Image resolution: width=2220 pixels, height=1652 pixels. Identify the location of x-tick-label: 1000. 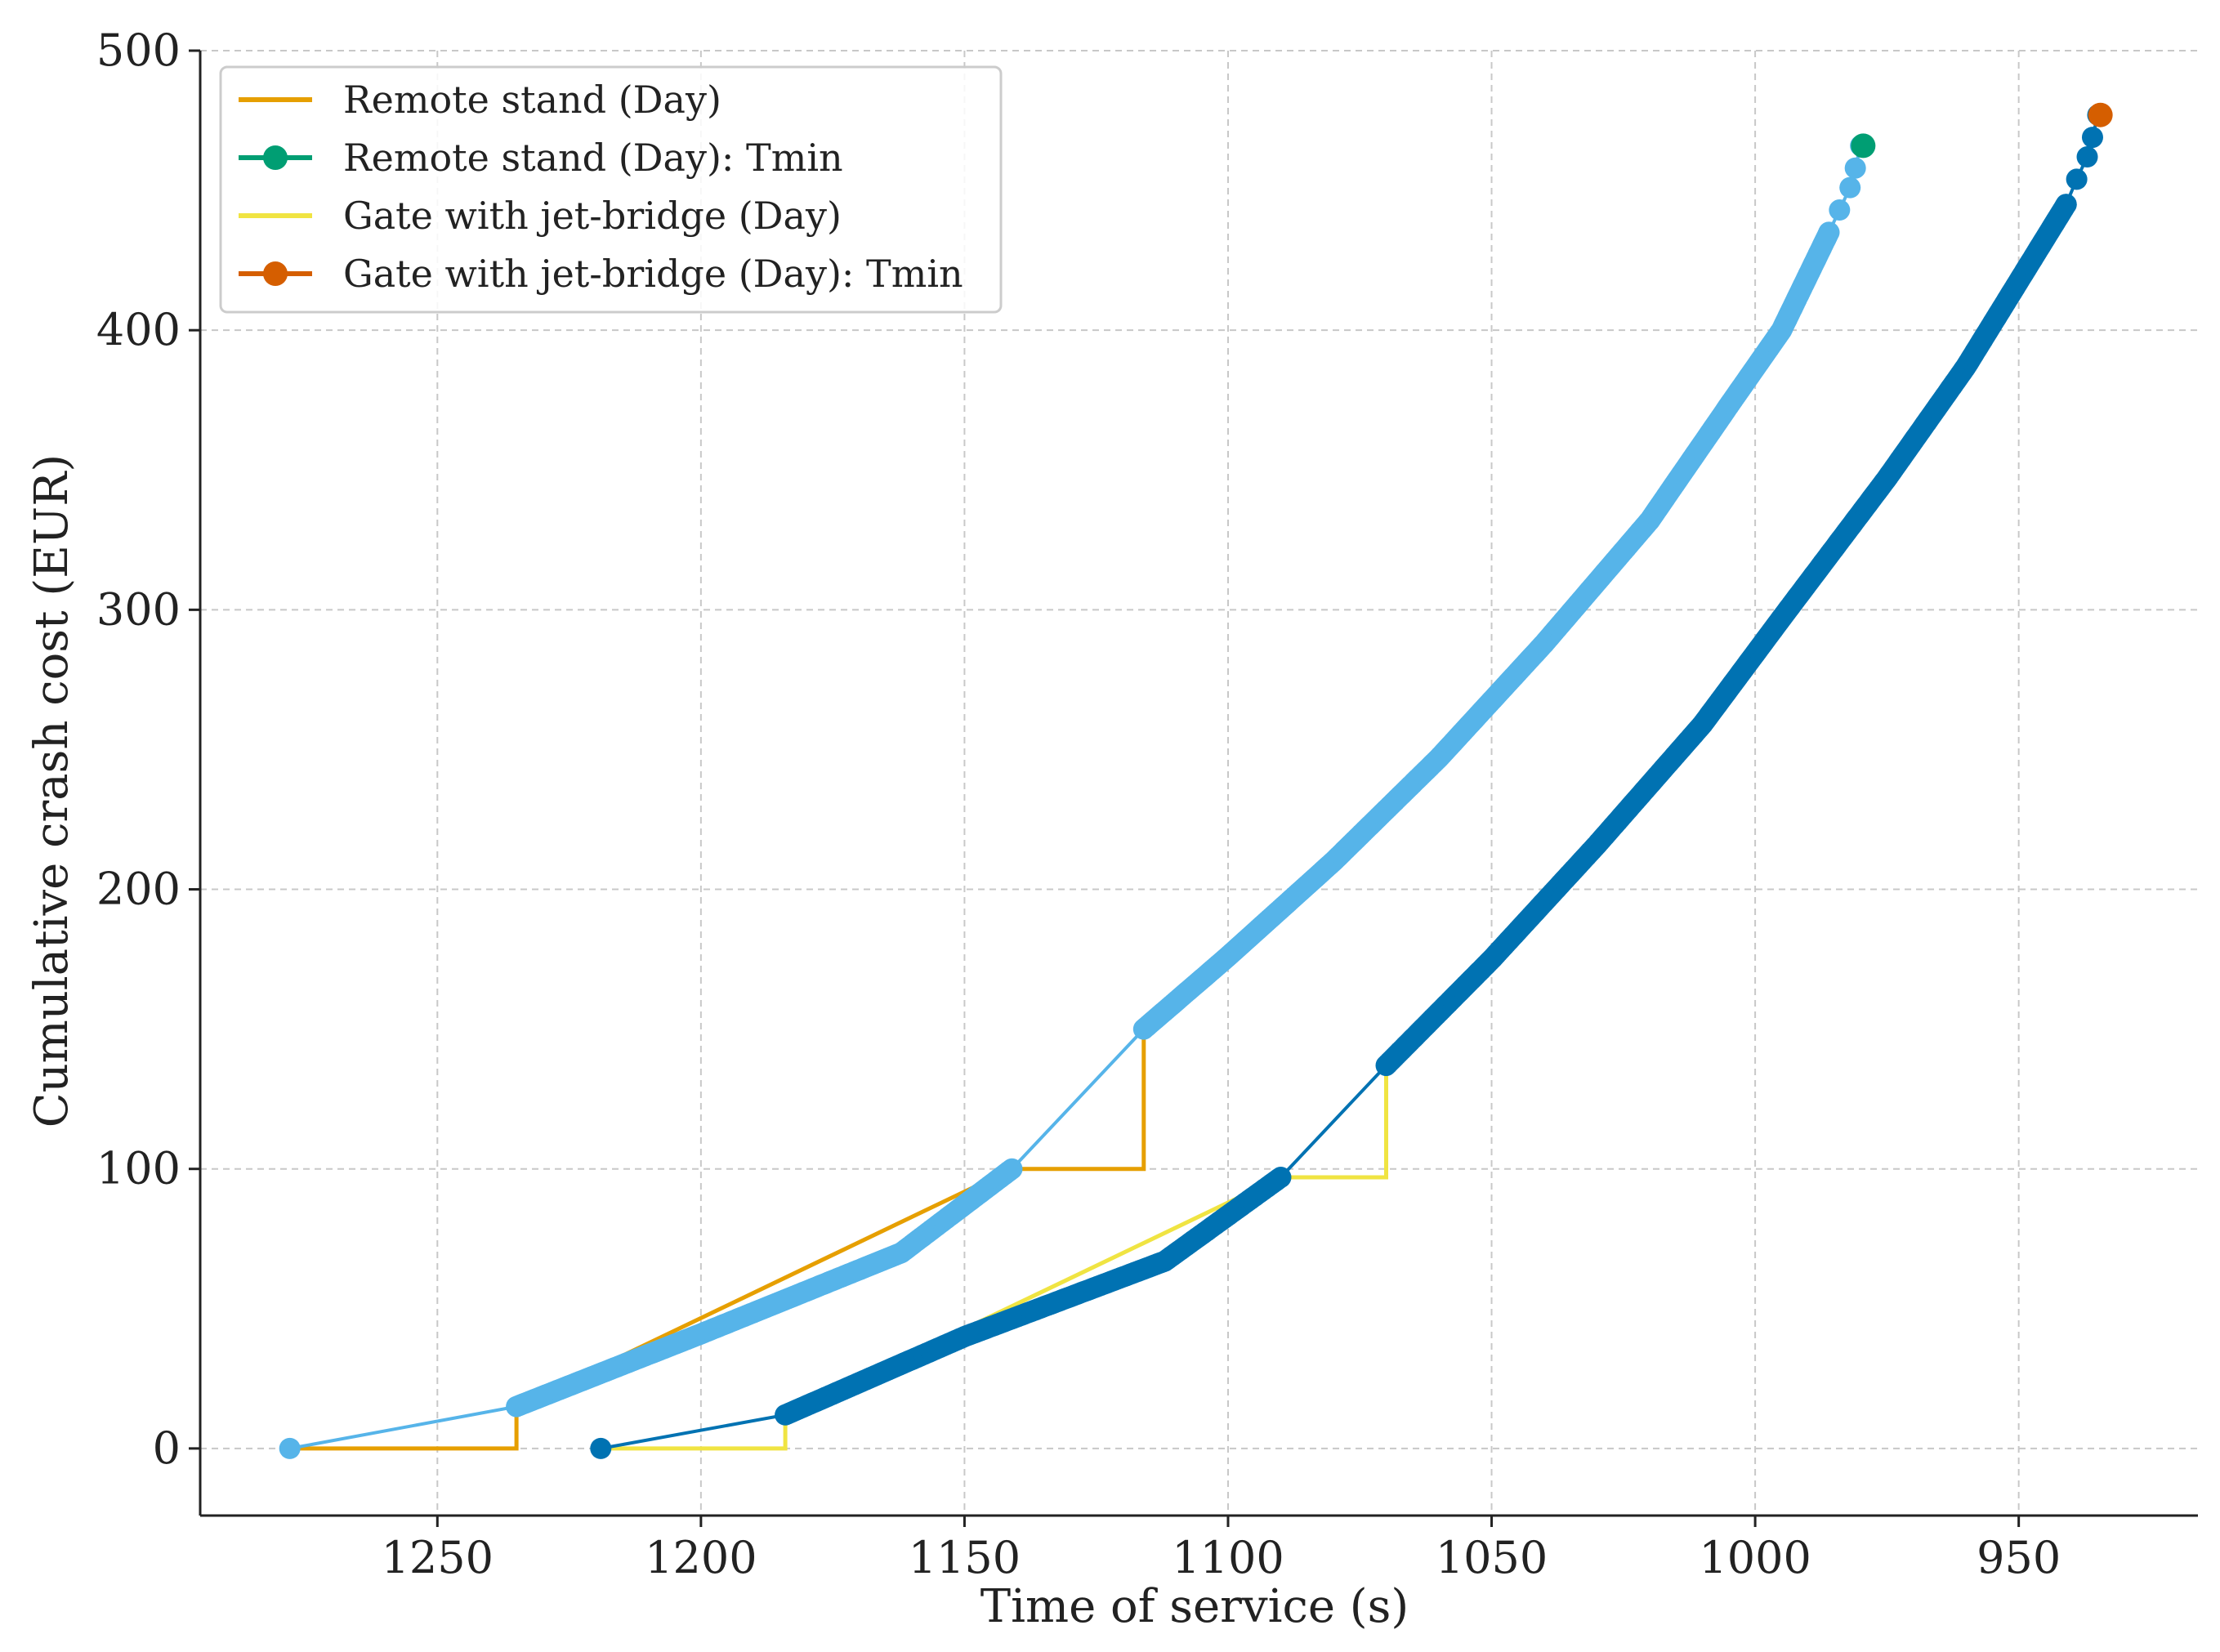
(1755, 1557).